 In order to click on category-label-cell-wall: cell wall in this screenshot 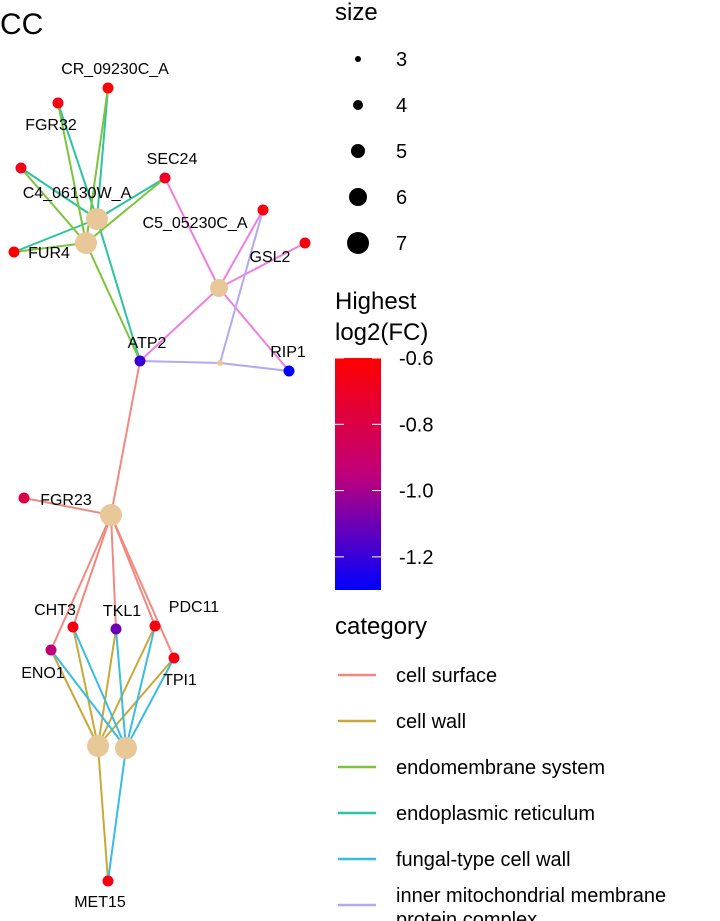, I will do `click(431, 722)`.